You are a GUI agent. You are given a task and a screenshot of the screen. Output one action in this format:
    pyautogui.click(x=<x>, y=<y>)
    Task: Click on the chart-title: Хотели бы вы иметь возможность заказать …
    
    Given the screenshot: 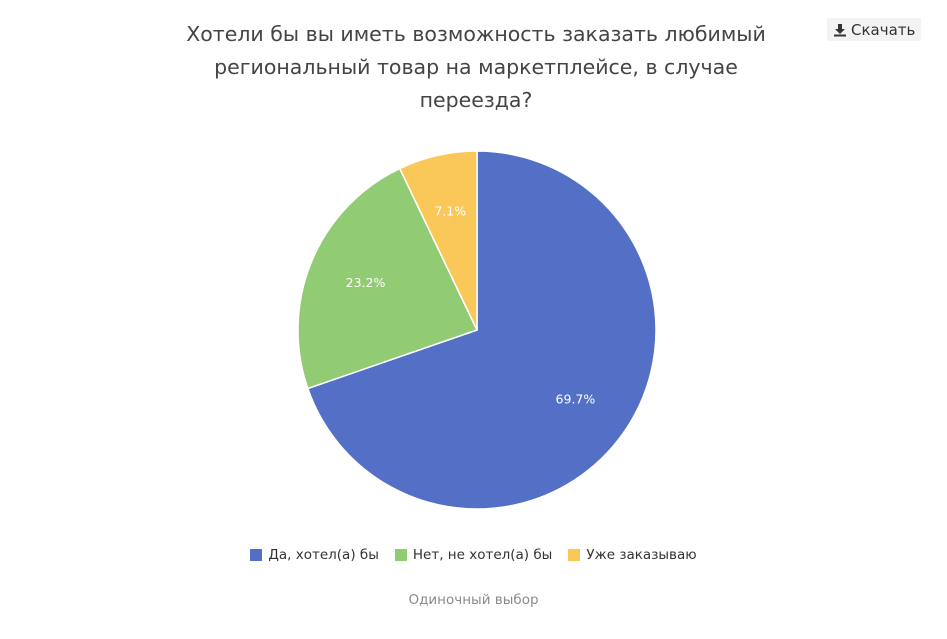 What is the action you would take?
    pyautogui.click(x=476, y=67)
    